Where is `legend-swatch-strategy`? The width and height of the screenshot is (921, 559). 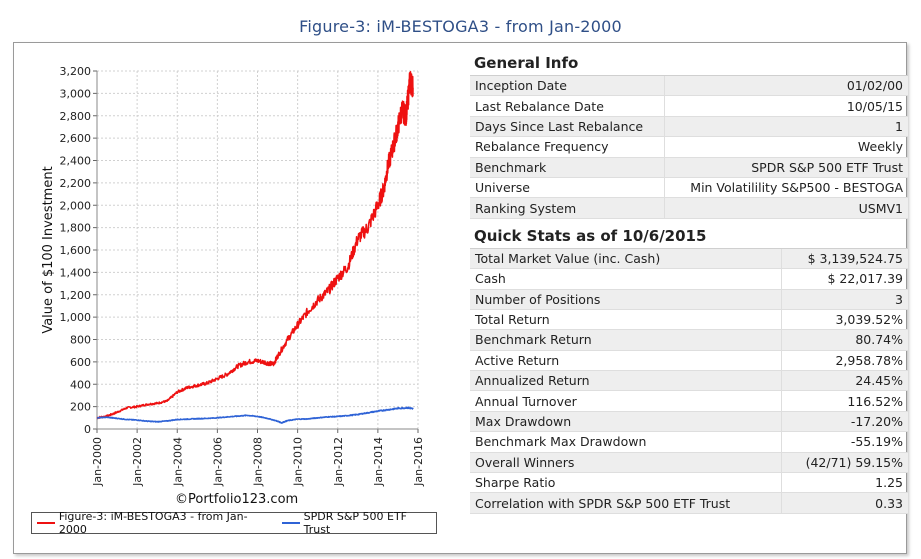 legend-swatch-strategy is located at coordinates (46, 523).